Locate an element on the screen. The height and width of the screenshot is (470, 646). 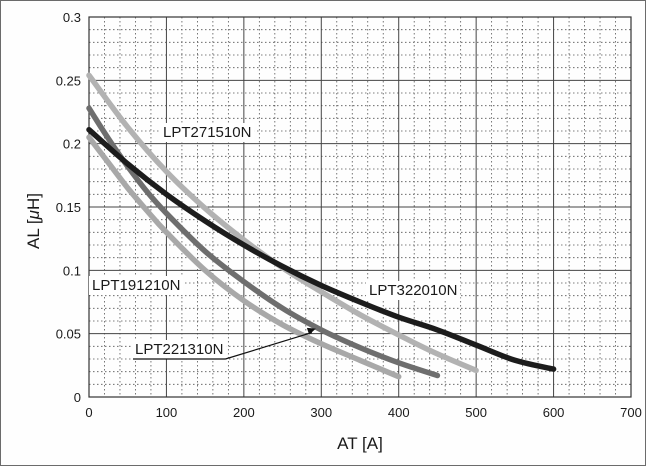
y-axis-label-prefix: AL [ is located at coordinates (33, 234).